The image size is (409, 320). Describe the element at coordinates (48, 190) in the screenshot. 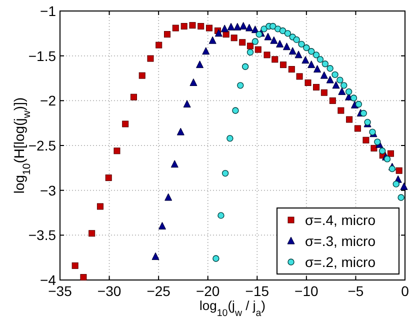

I see `y-tick-label: −3` at that location.